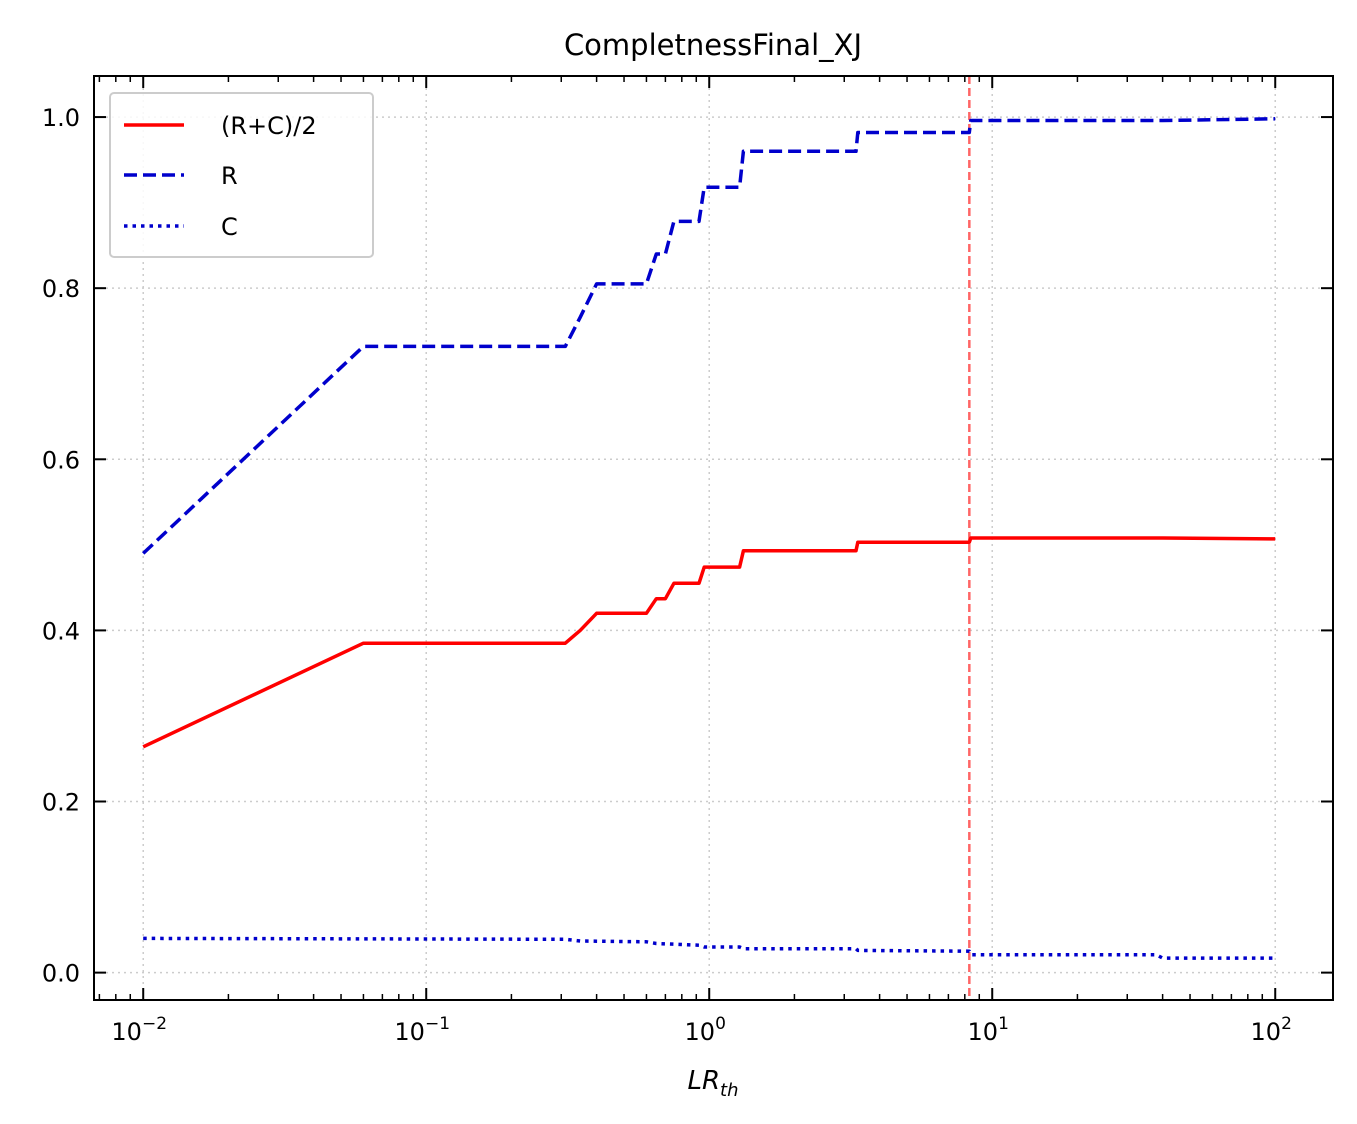 Image resolution: width=1357 pixels, height=1124 pixels. Describe the element at coordinates (729, 1090) in the screenshot. I see `x-axis-label-sub: th` at that location.